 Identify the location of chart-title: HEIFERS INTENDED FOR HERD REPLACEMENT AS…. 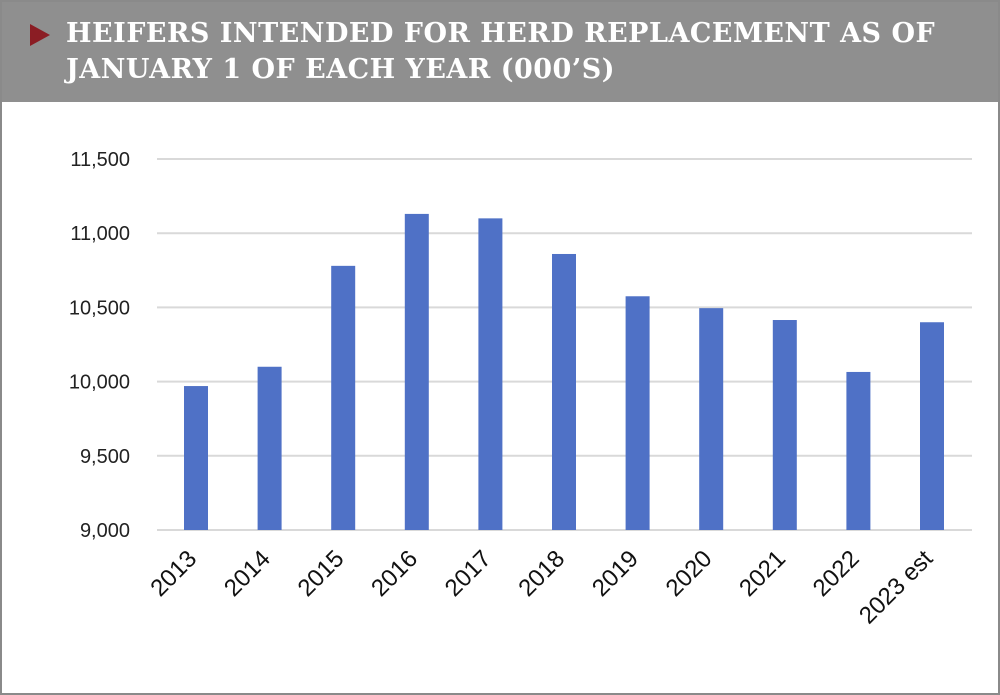
(501, 51).